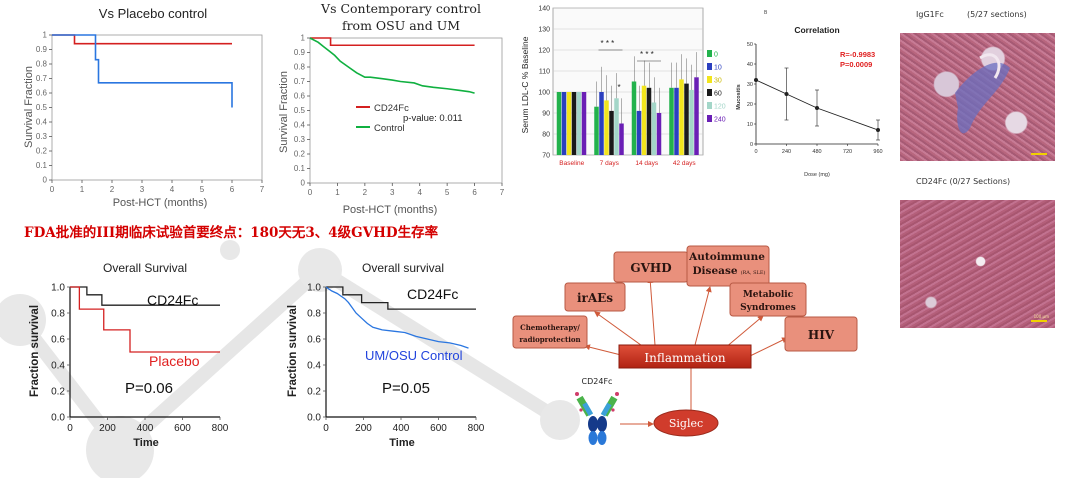  What do you see at coordinates (726, 257) in the screenshot?
I see `autoimmune-label: Autoimmune` at bounding box center [726, 257].